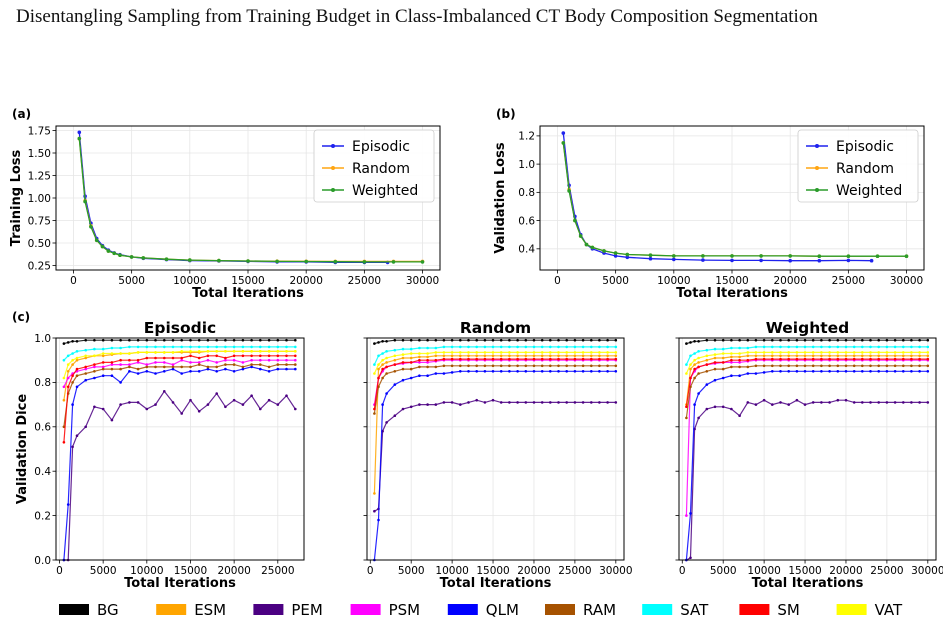  What do you see at coordinates (146, 571) in the screenshot?
I see `x-tick-label: 10000` at bounding box center [146, 571].